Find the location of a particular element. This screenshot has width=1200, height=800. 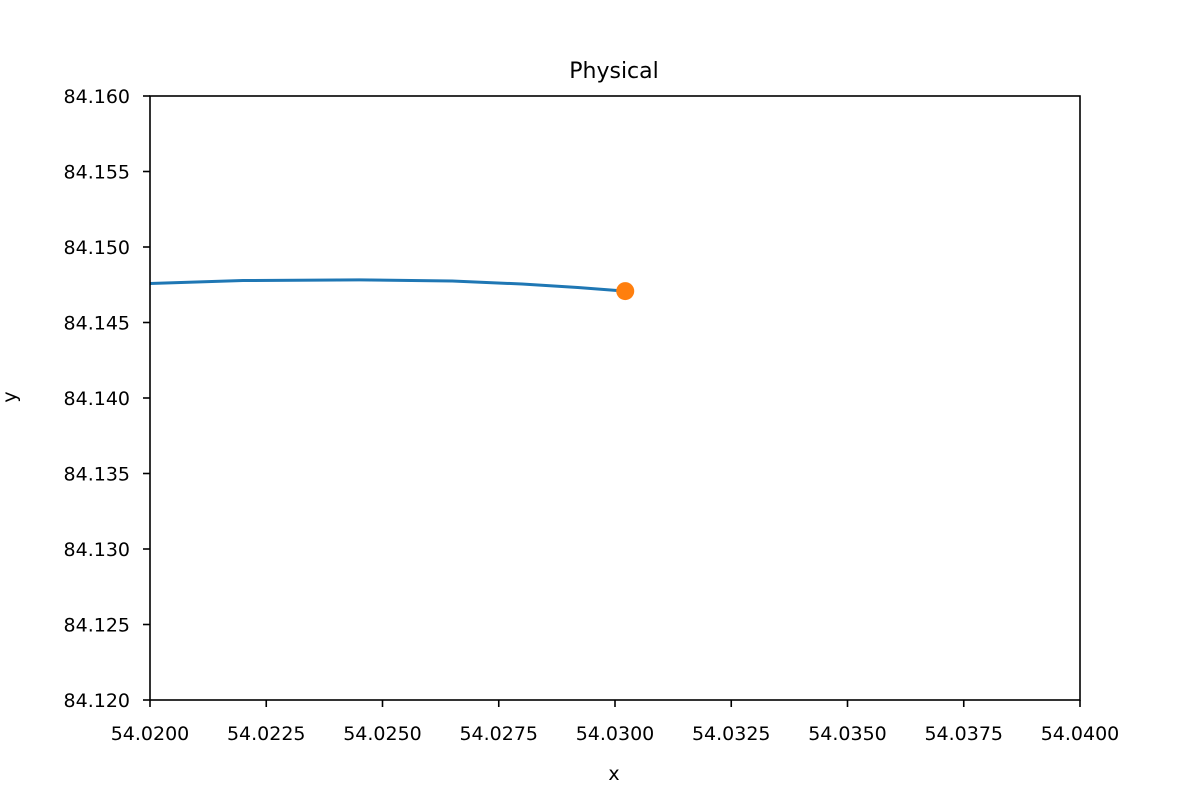

x-axis-label: x is located at coordinates (613, 774).